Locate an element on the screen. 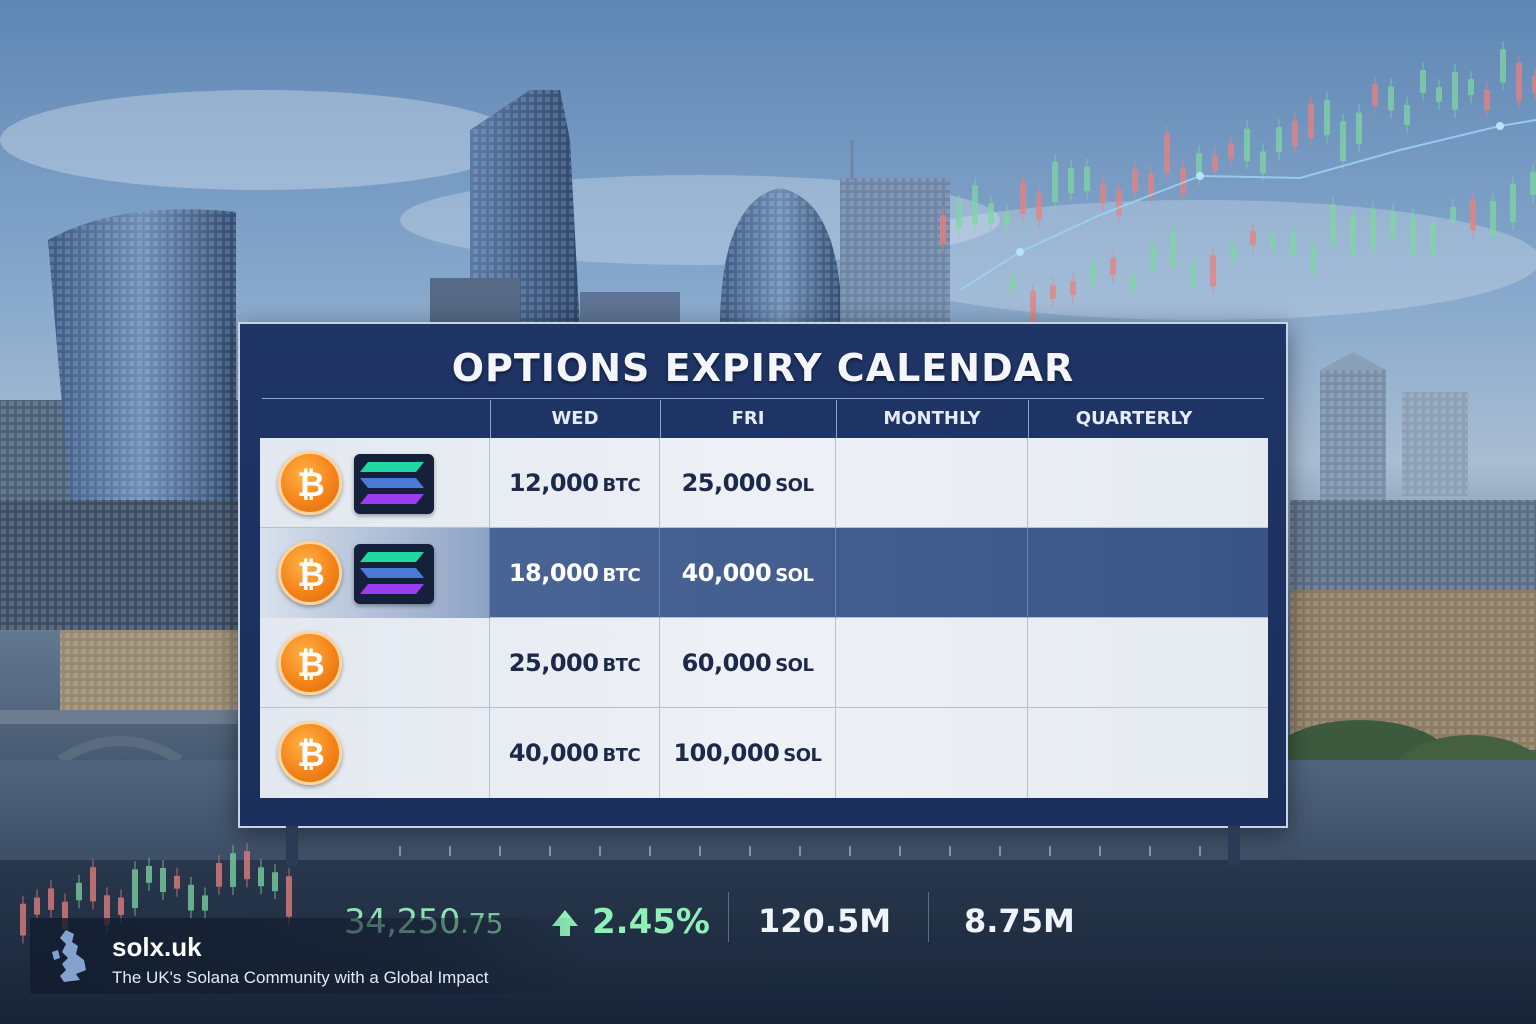 This screenshot has height=1024, width=1536. fri-cell: 60,000 SOL is located at coordinates (748, 663).